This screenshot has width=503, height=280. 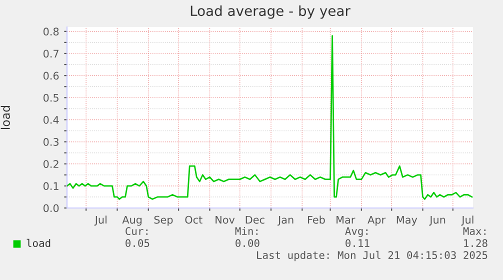 I want to click on x-tick-label: Jun, so click(x=437, y=221).